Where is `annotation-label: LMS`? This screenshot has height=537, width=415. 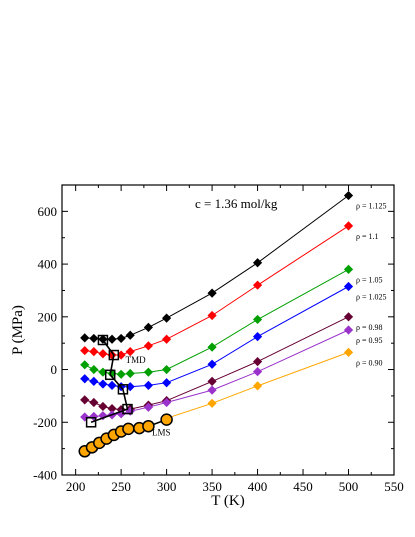
annotation-label: LMS is located at coordinates (161, 432).